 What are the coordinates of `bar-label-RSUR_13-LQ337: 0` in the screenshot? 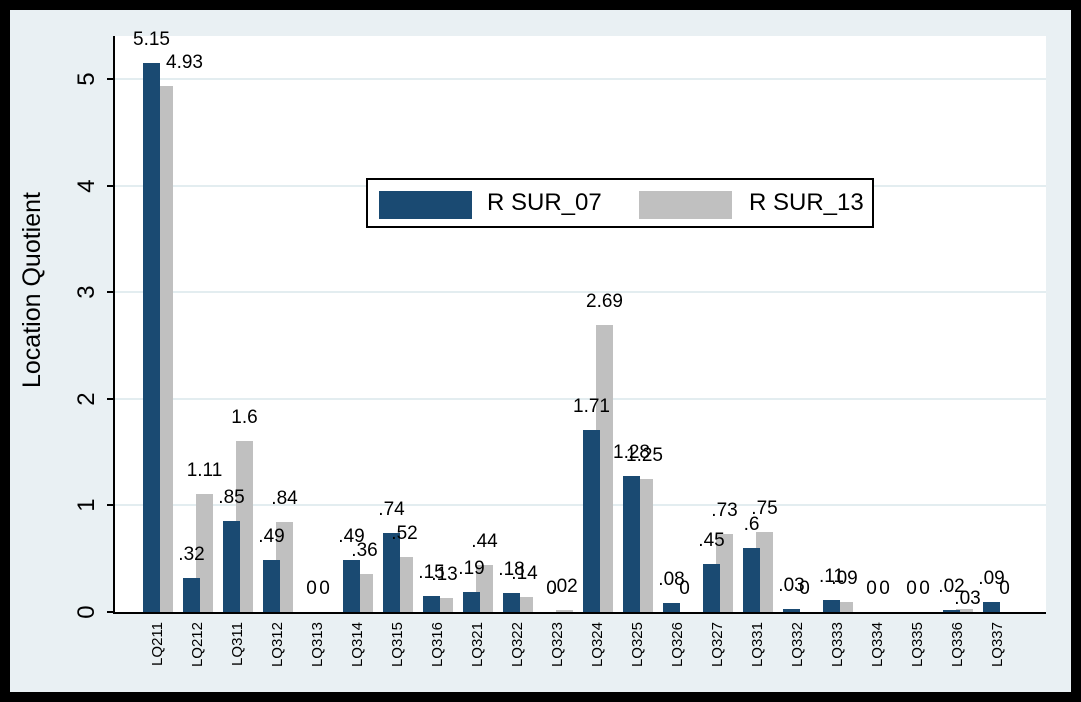 It's located at (1004, 588).